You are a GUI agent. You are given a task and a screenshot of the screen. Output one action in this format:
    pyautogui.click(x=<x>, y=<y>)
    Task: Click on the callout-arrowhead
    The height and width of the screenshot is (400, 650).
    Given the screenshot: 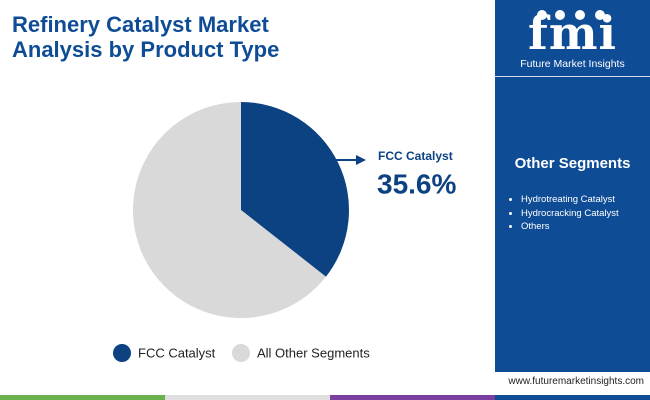 What is the action you would take?
    pyautogui.click(x=361, y=160)
    